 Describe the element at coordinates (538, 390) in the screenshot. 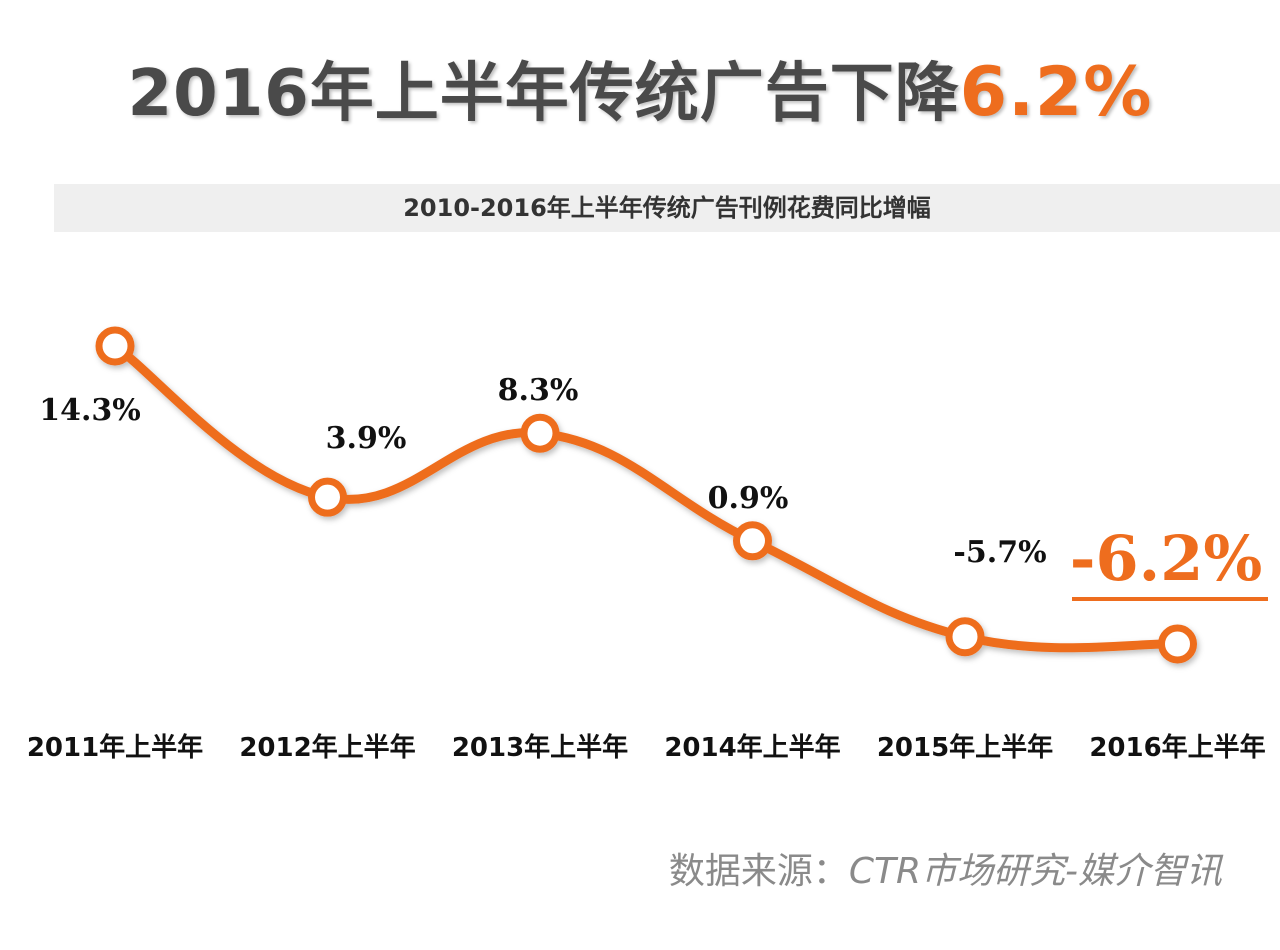

I see `data-label-3: 8.3%` at that location.